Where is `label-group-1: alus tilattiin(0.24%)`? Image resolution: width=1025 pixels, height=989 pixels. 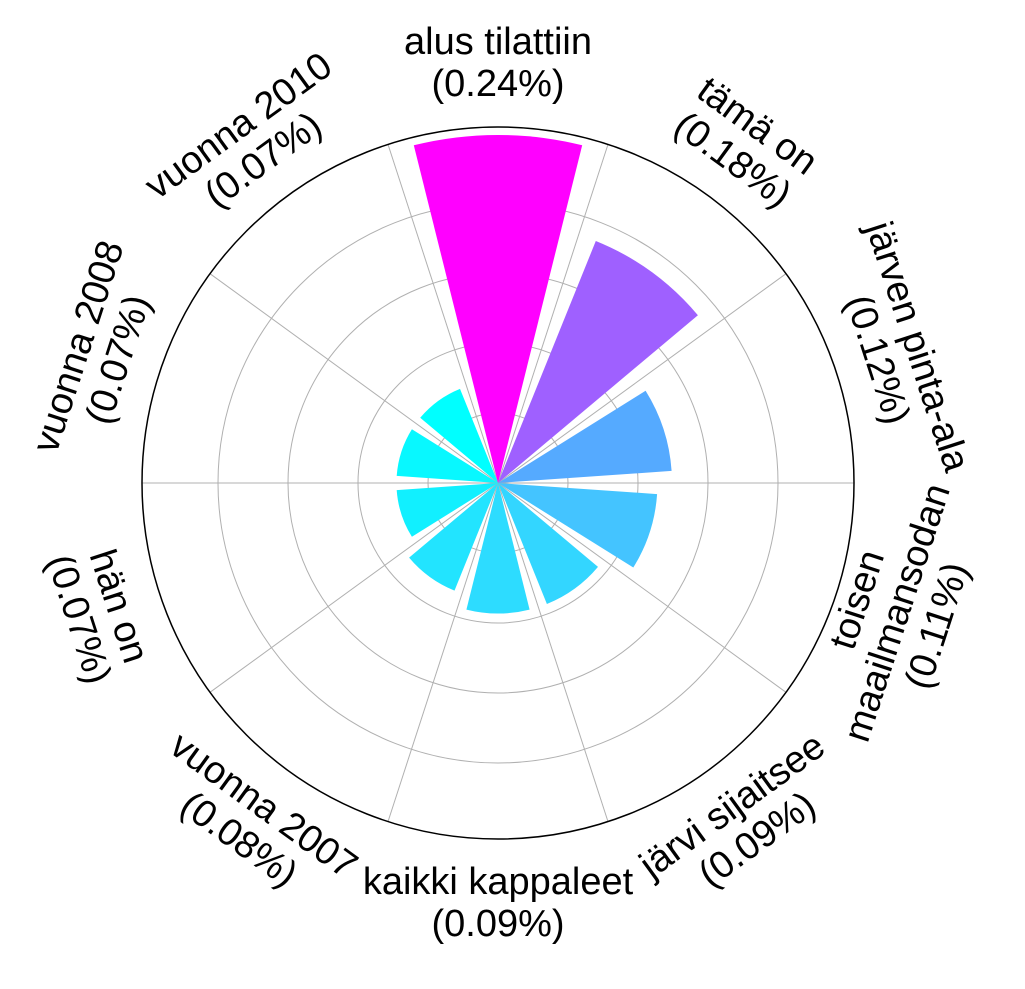 label-group-1: alus tilattiin(0.24%) is located at coordinates (498, 63).